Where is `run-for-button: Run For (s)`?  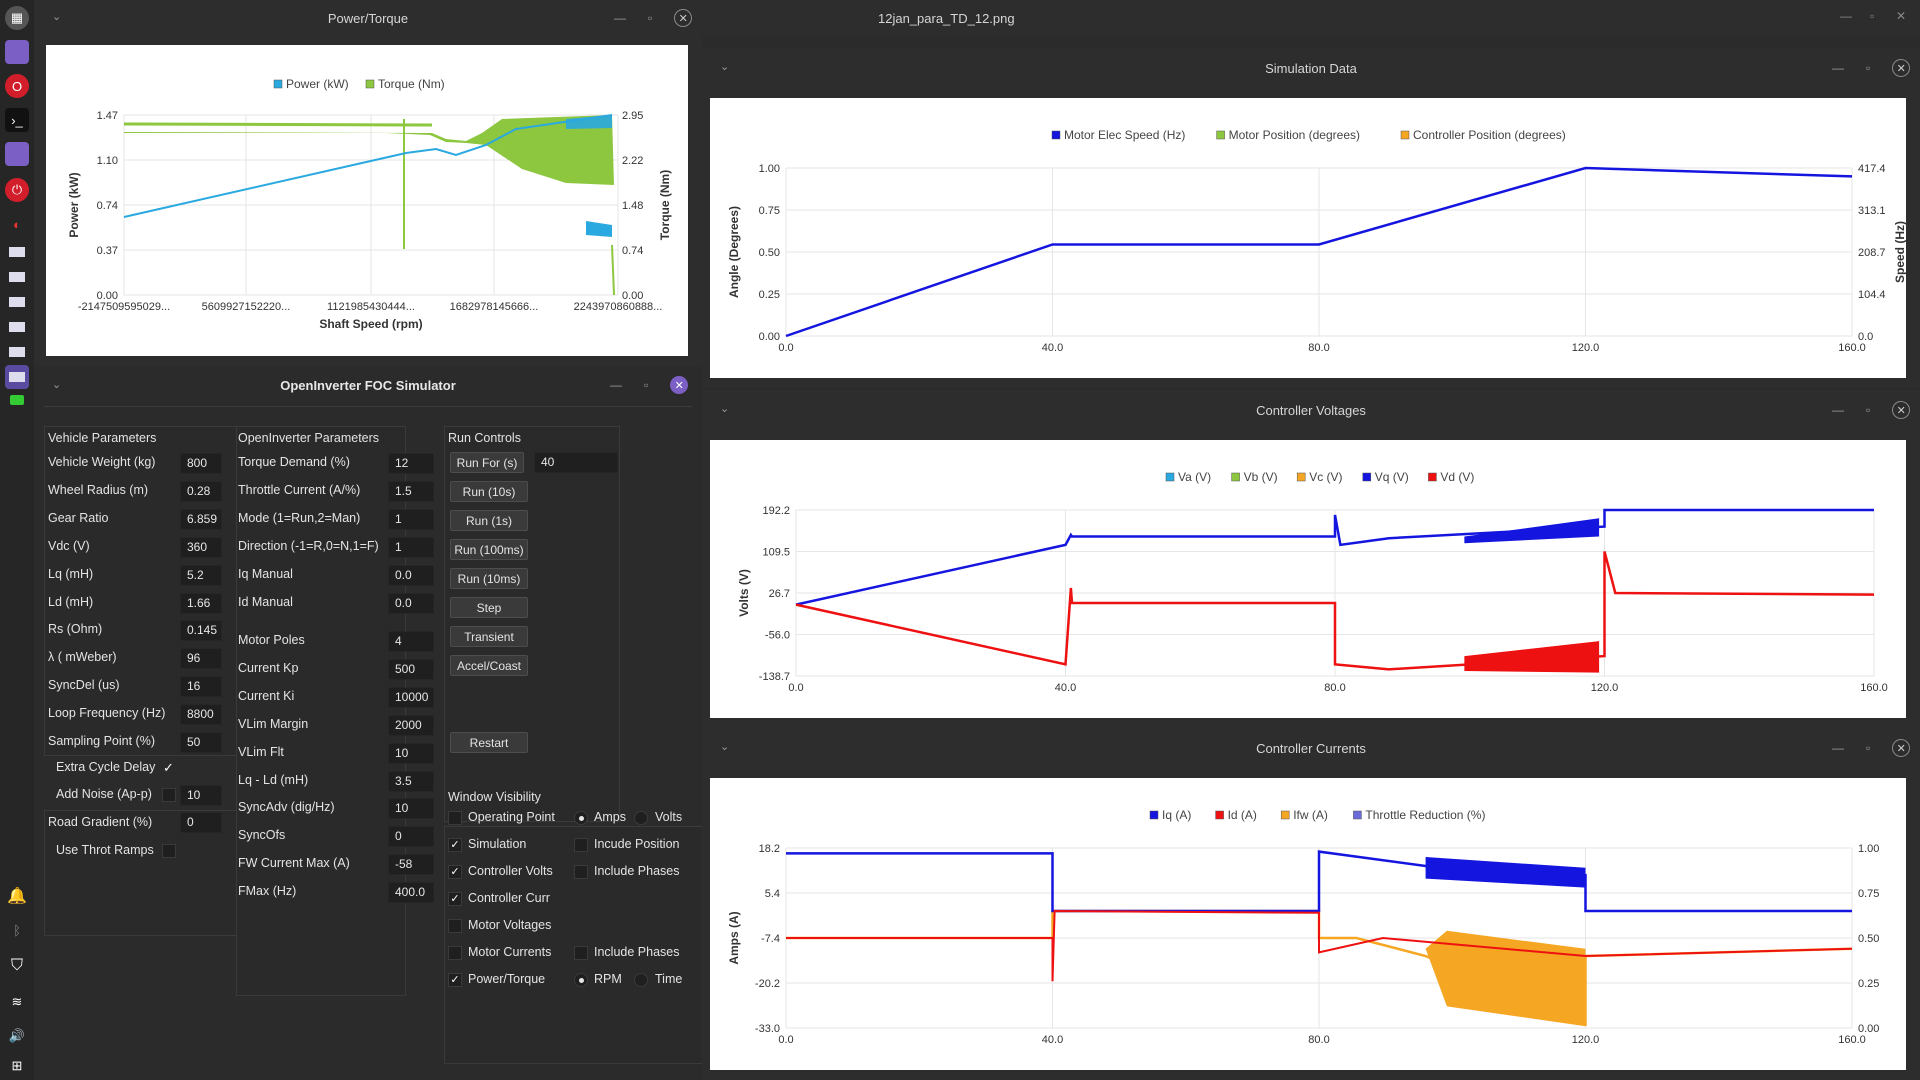
run-for-button: Run For (s) is located at coordinates (487, 462).